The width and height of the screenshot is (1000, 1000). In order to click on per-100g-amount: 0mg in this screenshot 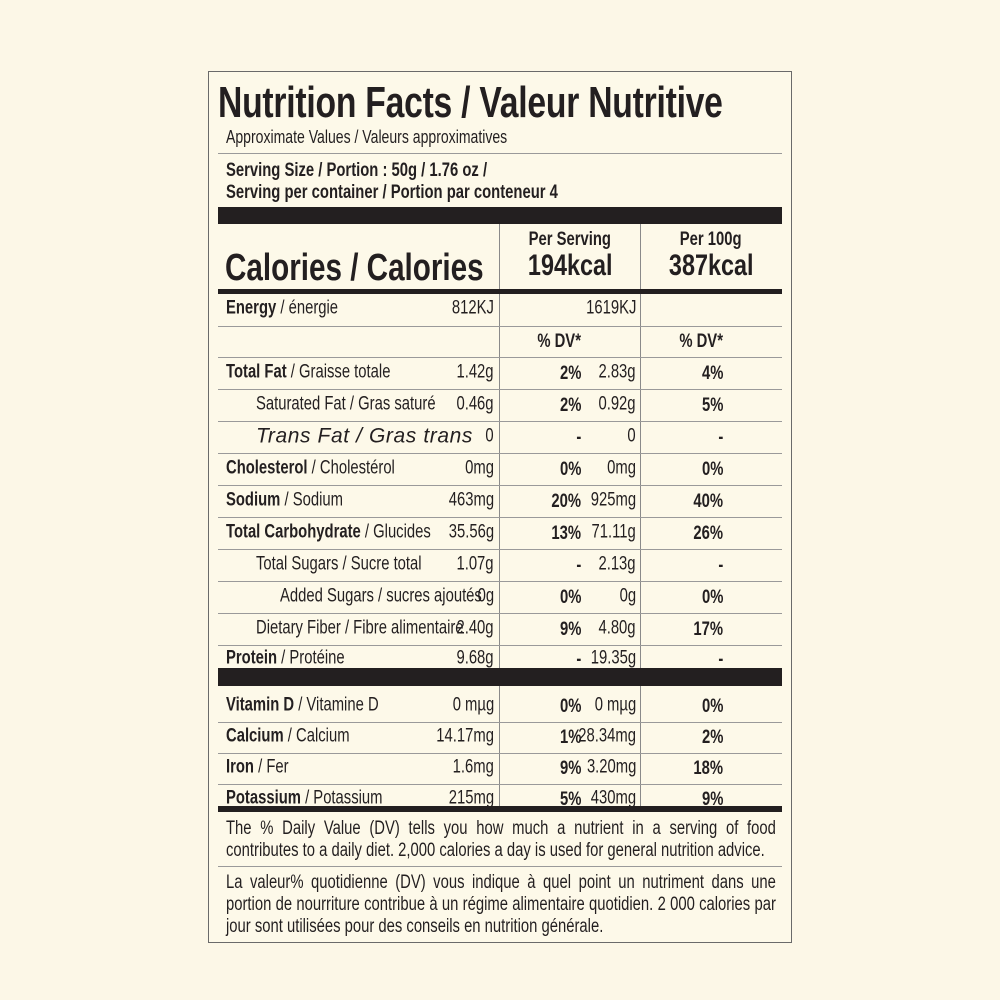, I will do `click(621, 468)`.